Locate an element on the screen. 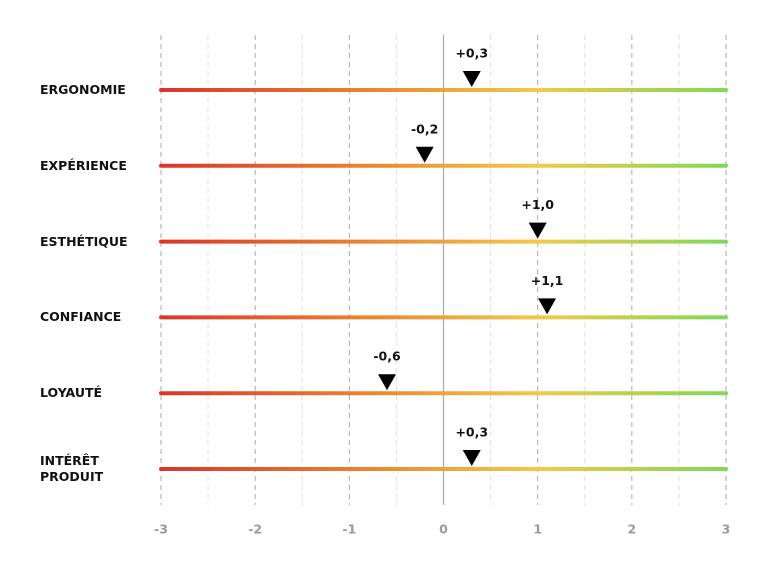 Image resolution: width=772 pixels, height=570 pixels. category-label: ERGONOMIE is located at coordinates (83, 89).